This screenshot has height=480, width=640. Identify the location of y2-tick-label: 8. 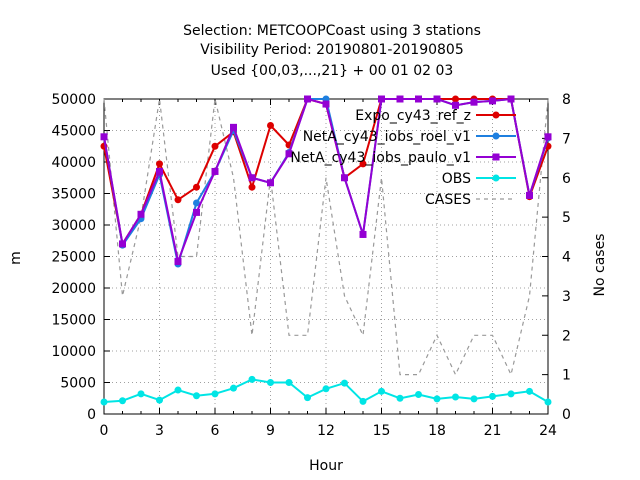
(566, 100).